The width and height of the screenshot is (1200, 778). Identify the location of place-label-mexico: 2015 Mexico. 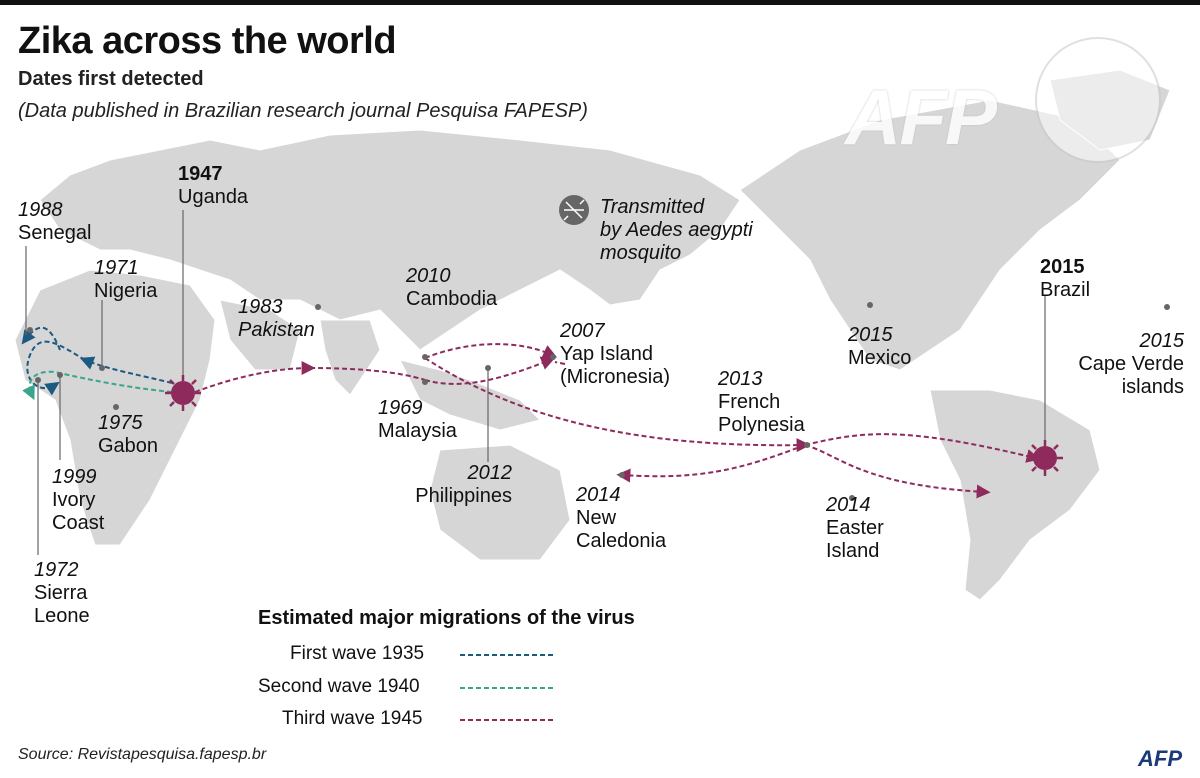
(879, 347).